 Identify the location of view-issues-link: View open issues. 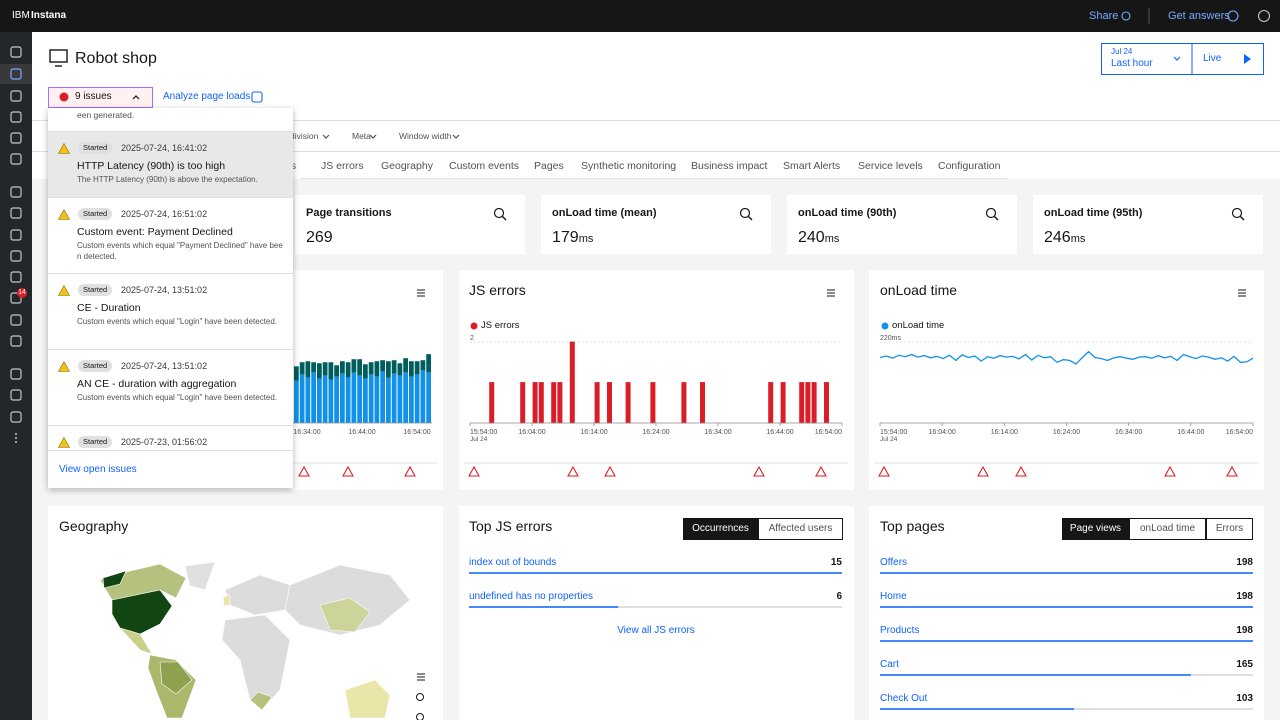
(98, 469).